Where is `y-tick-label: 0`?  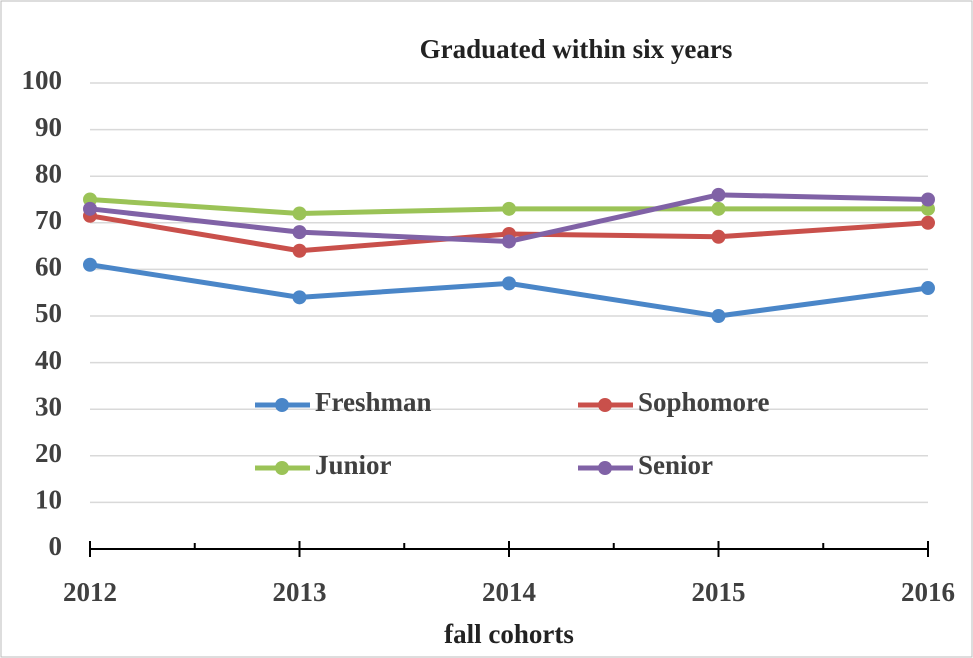
y-tick-label: 0 is located at coordinates (56, 546).